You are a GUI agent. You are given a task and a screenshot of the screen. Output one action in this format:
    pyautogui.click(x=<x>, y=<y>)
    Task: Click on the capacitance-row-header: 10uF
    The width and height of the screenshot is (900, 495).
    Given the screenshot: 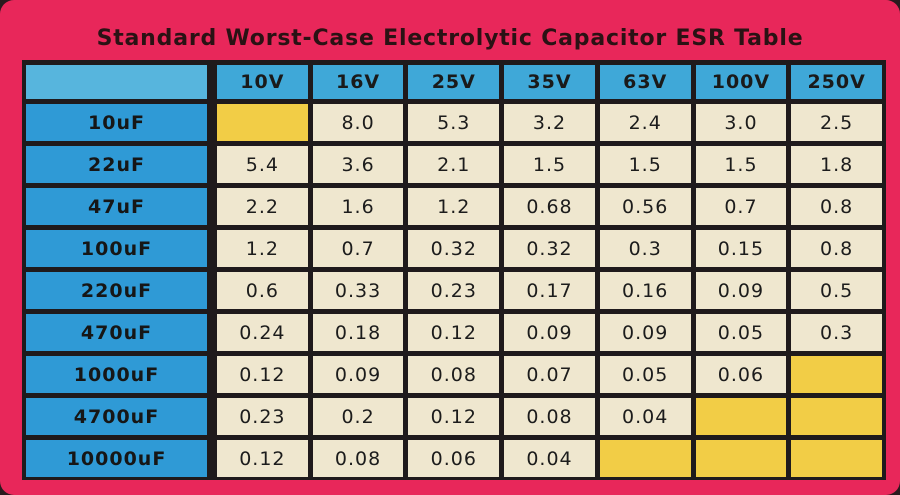 What is the action you would take?
    pyautogui.click(x=116, y=122)
    